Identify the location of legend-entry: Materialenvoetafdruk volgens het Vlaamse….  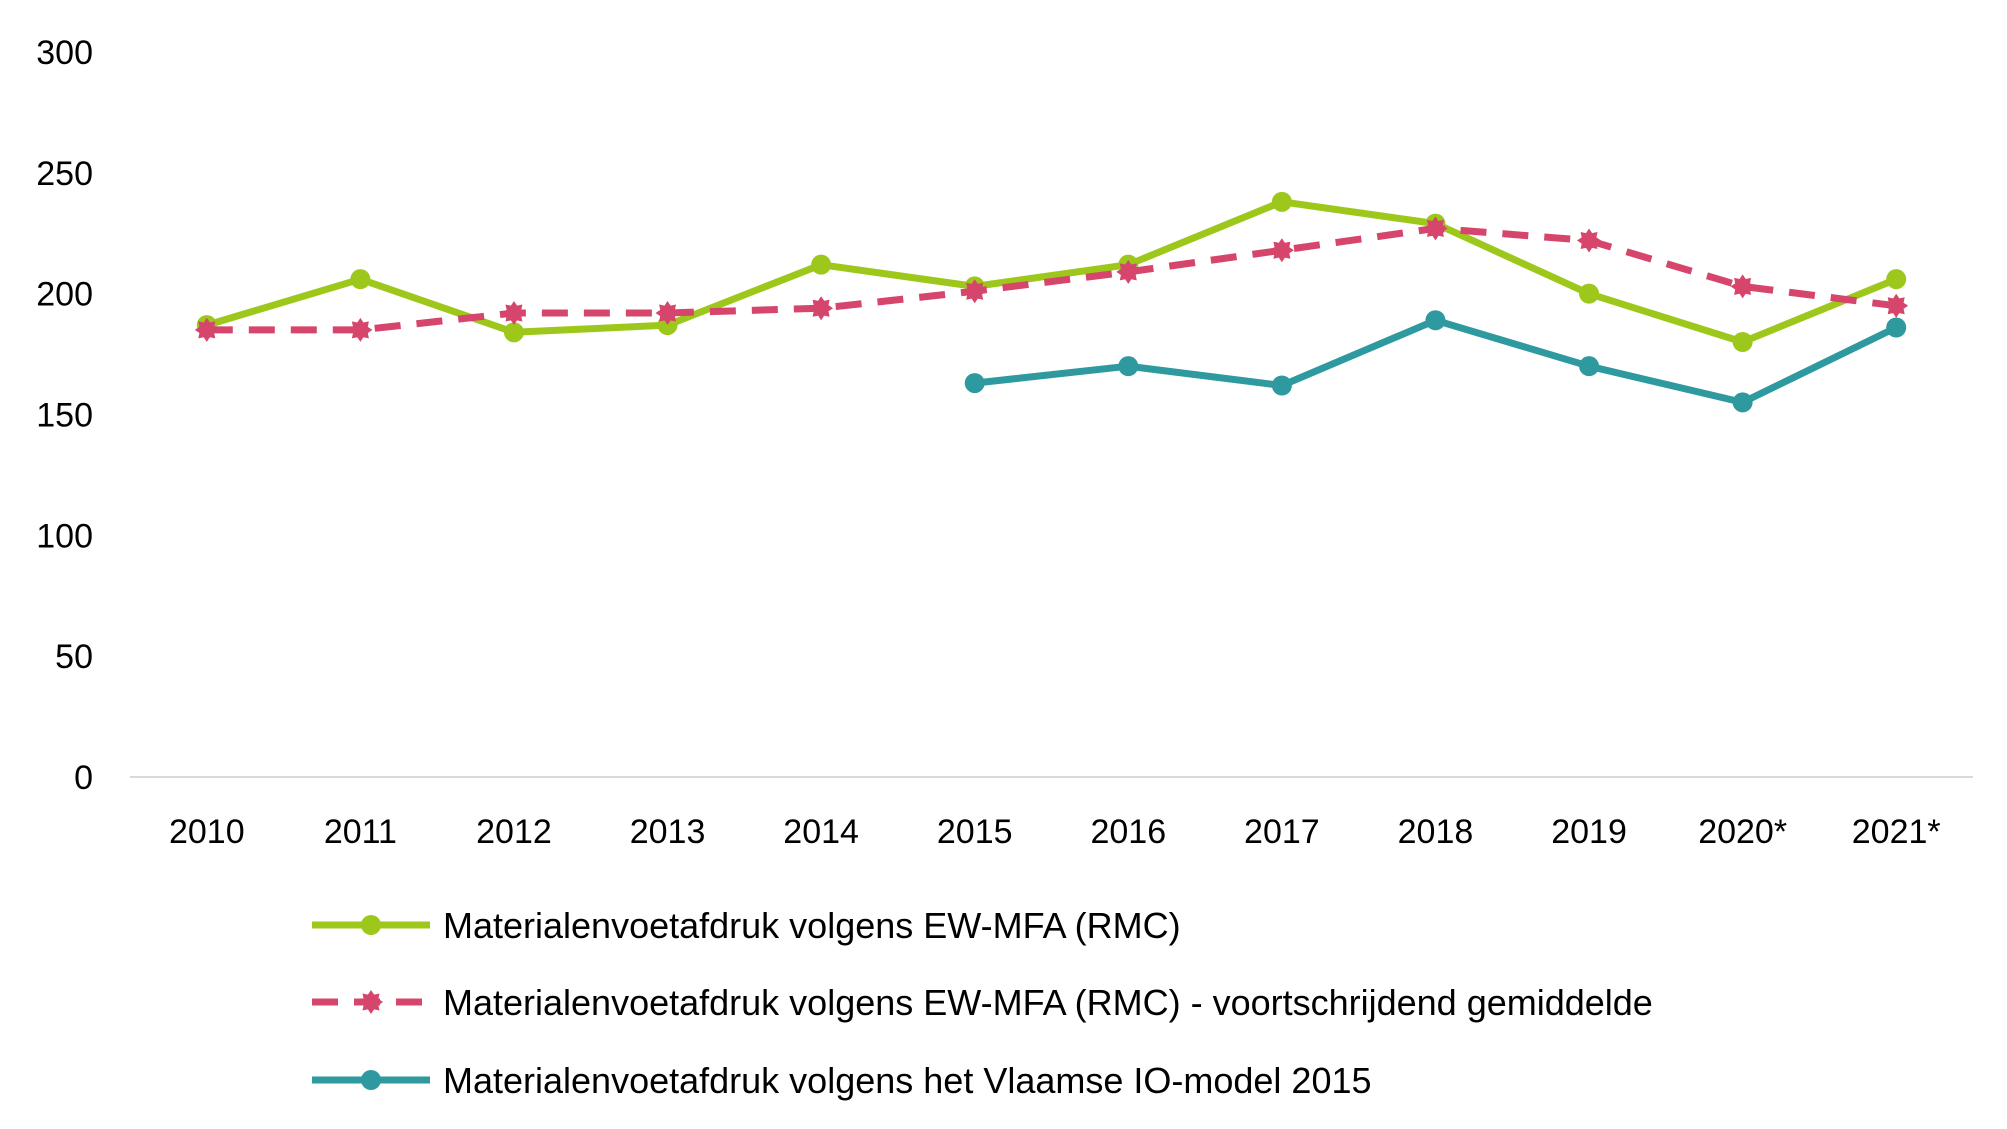
(842, 1080).